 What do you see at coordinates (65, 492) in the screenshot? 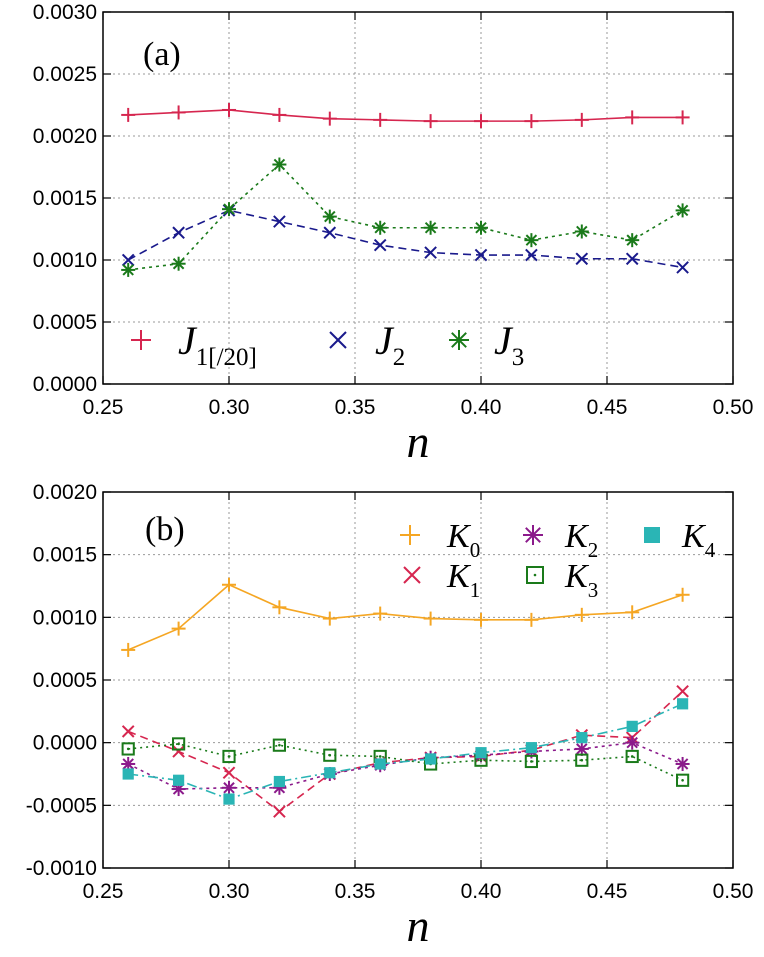
I see `y-tick-label: 0.0020` at bounding box center [65, 492].